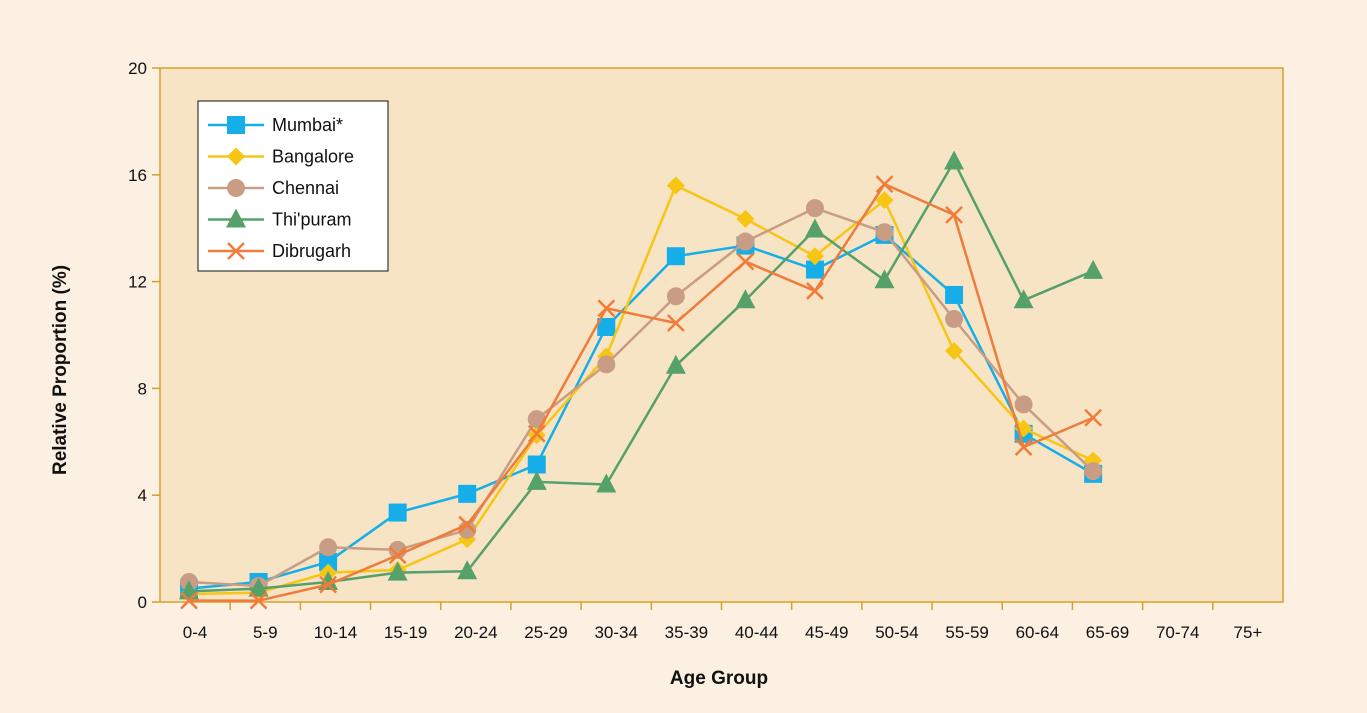  What do you see at coordinates (1037, 632) in the screenshot?
I see `x-tick-label: 60-64` at bounding box center [1037, 632].